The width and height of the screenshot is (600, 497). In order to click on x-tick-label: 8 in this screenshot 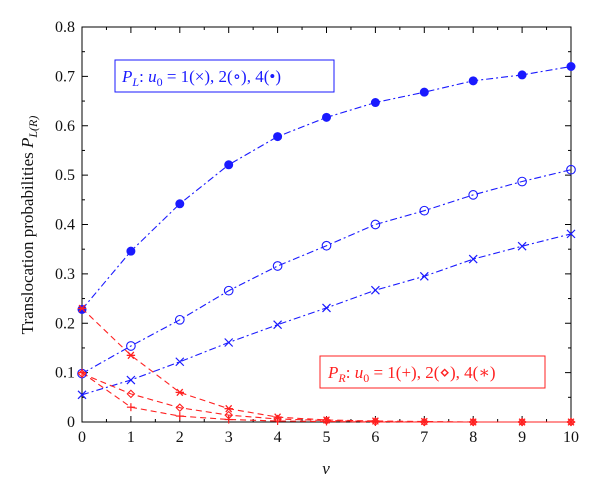, I will do `click(473, 437)`.